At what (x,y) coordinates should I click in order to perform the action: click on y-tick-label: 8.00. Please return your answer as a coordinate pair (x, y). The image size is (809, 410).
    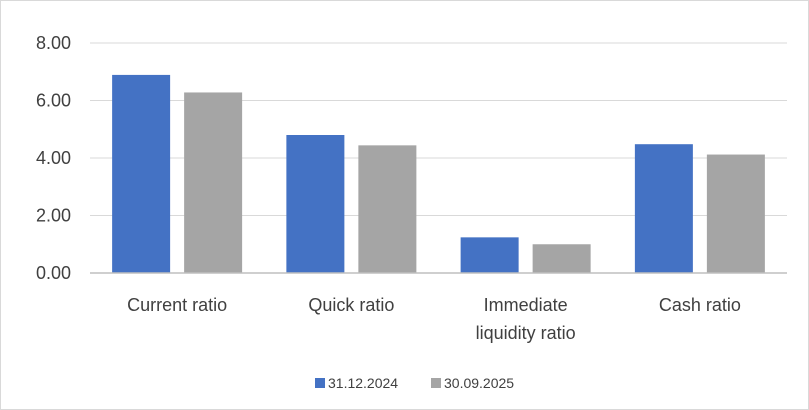
    Looking at the image, I should click on (53, 43).